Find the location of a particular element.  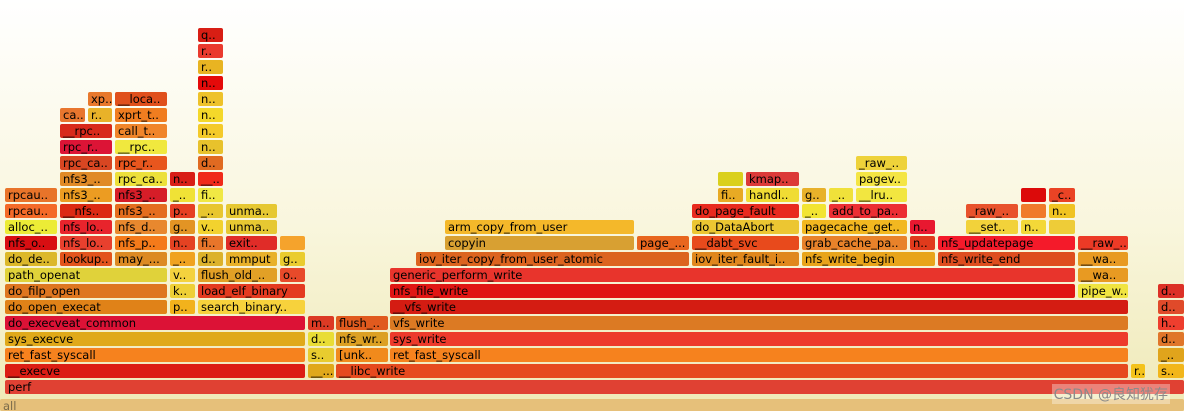

flame-frame: do_page_fault is located at coordinates (745, 211).